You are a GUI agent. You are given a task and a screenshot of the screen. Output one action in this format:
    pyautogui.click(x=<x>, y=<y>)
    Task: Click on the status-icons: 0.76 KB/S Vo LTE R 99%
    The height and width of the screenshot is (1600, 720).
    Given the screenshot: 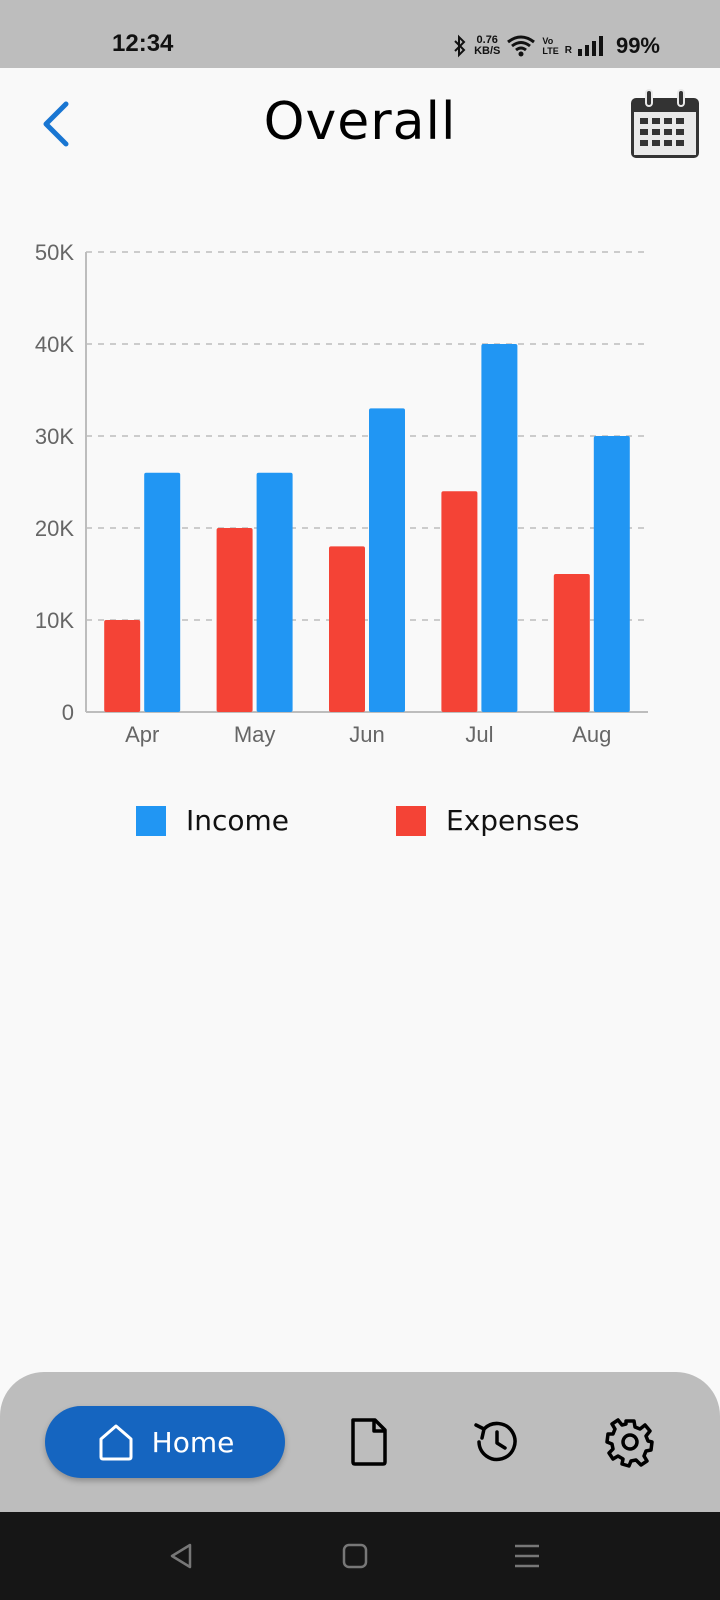 What is the action you would take?
    pyautogui.click(x=556, y=46)
    